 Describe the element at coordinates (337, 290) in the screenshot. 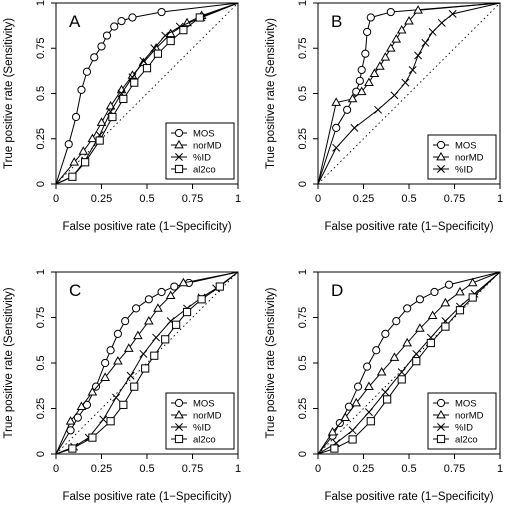

I see `panel-label: D` at that location.